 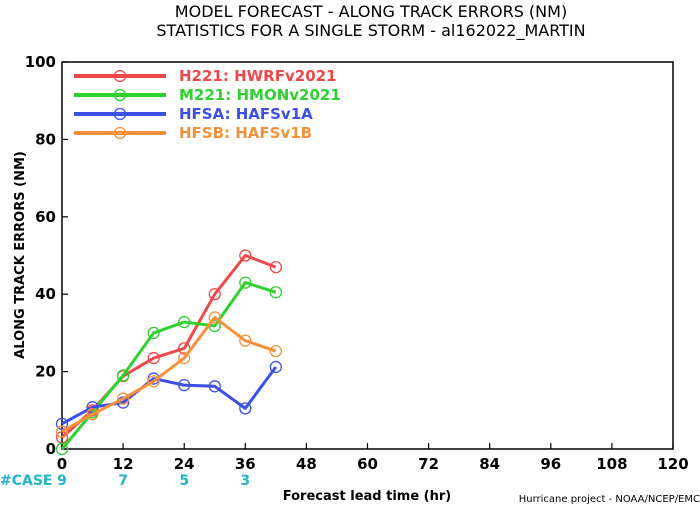 I want to click on legend-label: HFSB: HAFSv1B, so click(x=245, y=133).